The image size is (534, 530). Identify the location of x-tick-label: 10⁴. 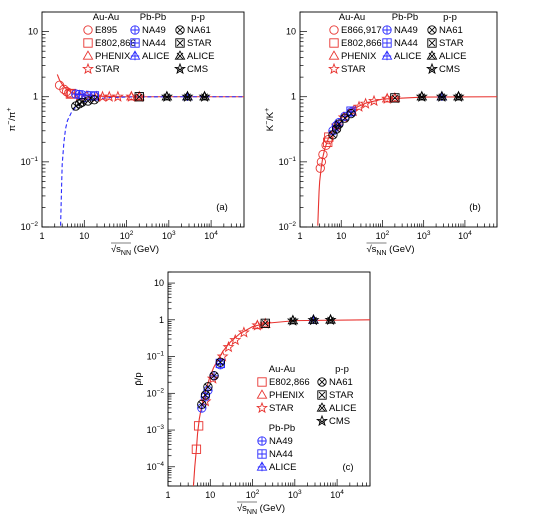
(211, 235).